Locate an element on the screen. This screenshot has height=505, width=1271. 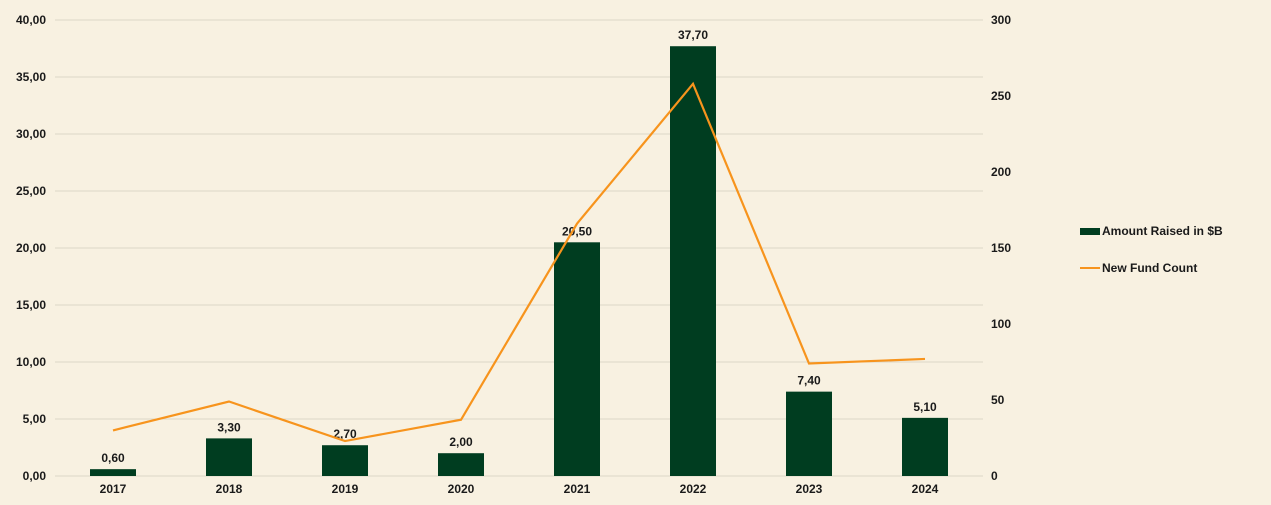
x-tick-label: 2018 is located at coordinates (229, 489).